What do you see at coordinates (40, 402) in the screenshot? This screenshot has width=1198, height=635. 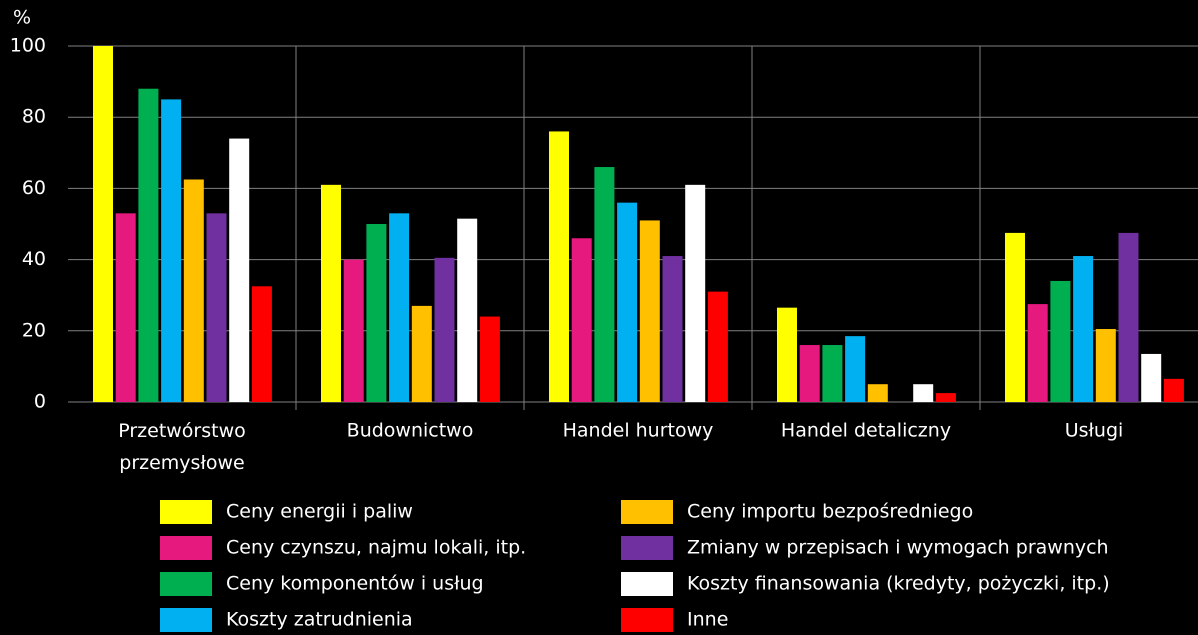 I see `y-tick-label: 0` at bounding box center [40, 402].